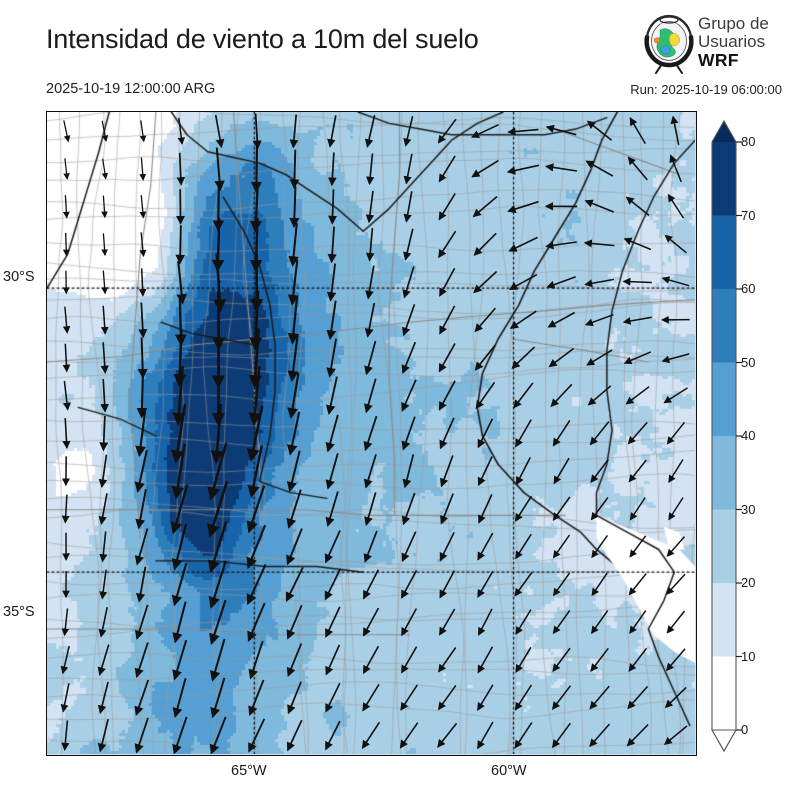 The height and width of the screenshot is (800, 800). I want to click on wrf-user-group-logo: Grupo de Usuarios WRF, so click(718, 45).